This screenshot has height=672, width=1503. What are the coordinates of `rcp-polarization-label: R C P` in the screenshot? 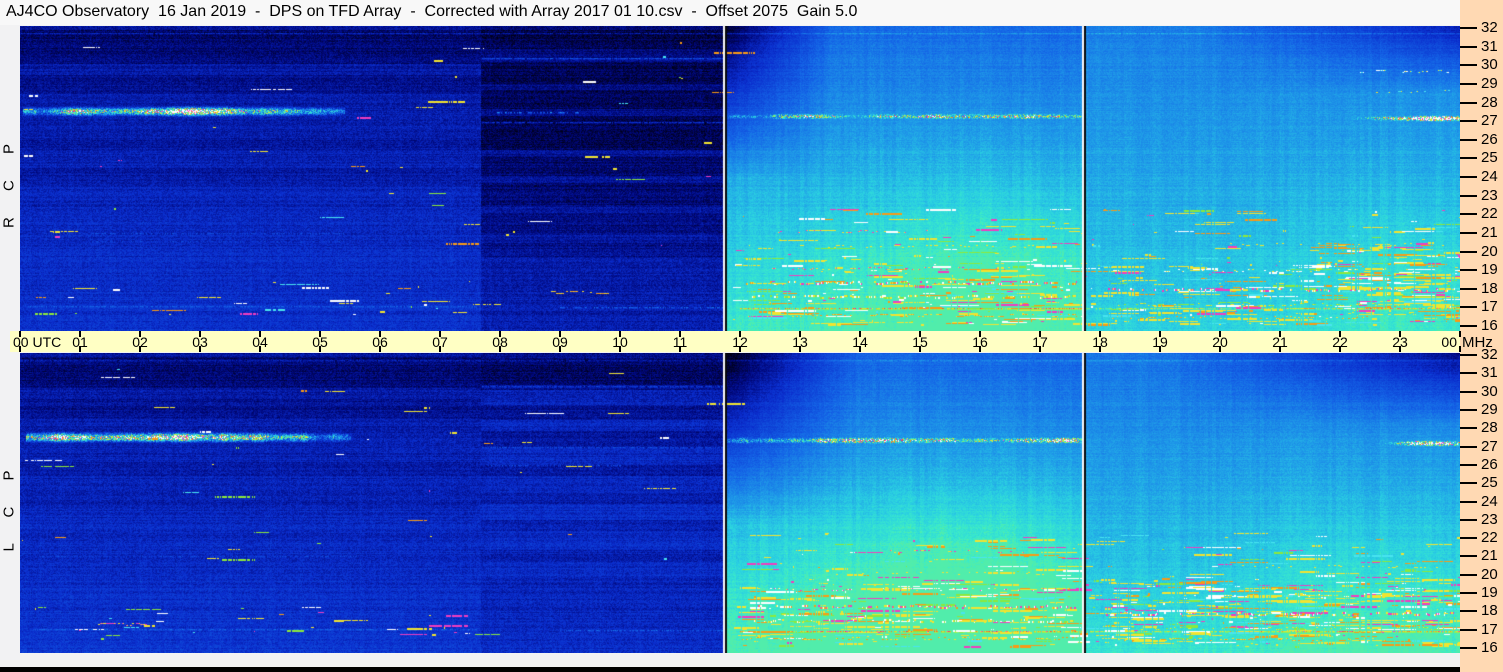 It's located at (9, 181).